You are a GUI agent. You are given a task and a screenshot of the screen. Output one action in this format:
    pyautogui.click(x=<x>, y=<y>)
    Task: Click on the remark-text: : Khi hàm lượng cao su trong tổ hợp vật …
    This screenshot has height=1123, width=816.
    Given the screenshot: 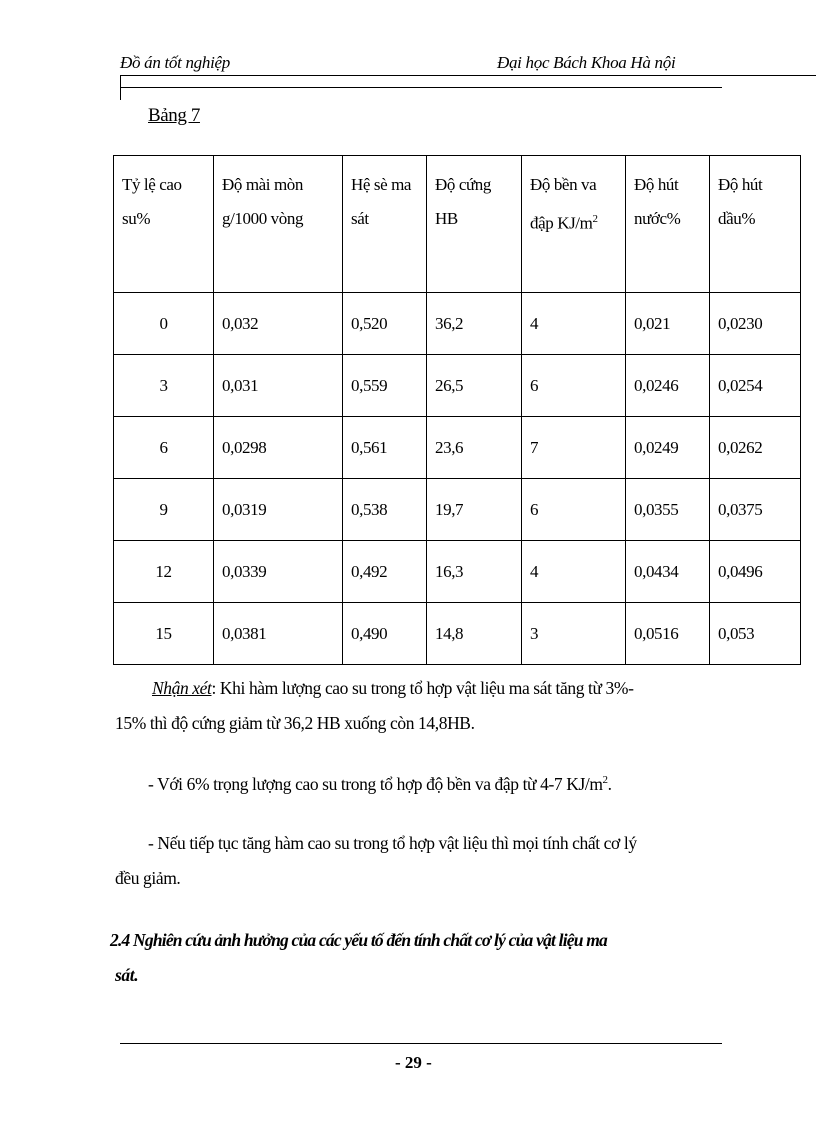 What is the action you would take?
    pyautogui.click(x=422, y=688)
    